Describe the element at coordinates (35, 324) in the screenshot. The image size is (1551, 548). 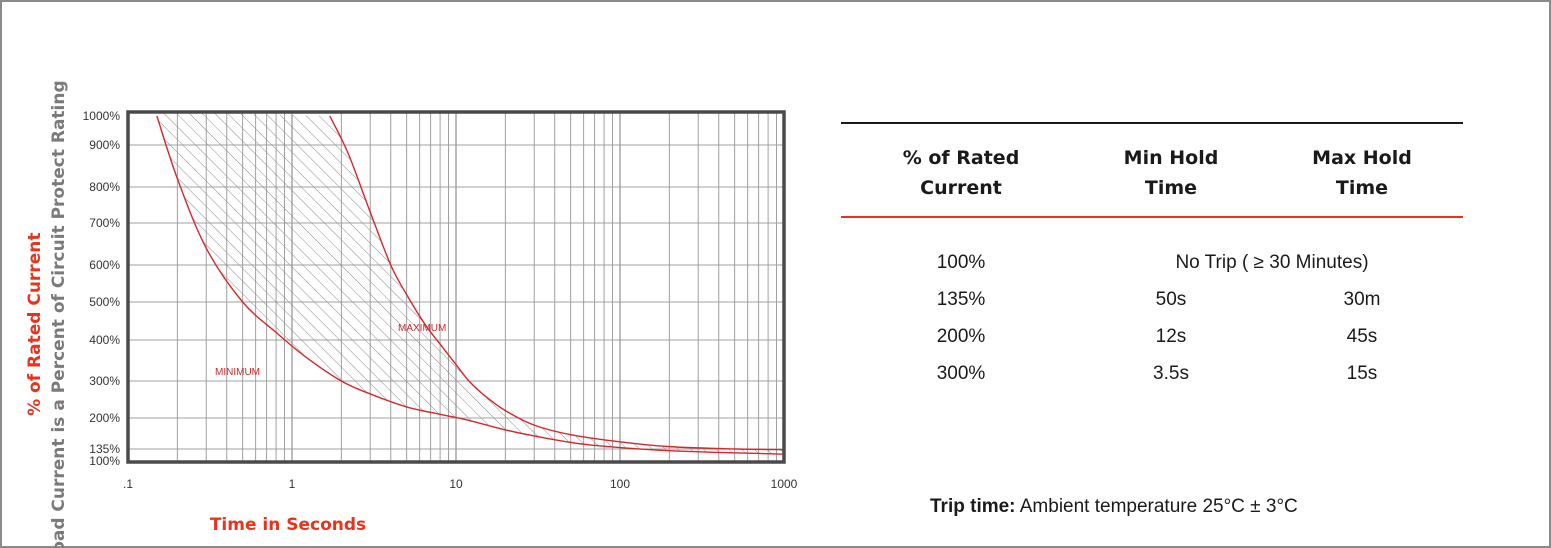
I see `y-axis-title-main: % of Rated Current` at that location.